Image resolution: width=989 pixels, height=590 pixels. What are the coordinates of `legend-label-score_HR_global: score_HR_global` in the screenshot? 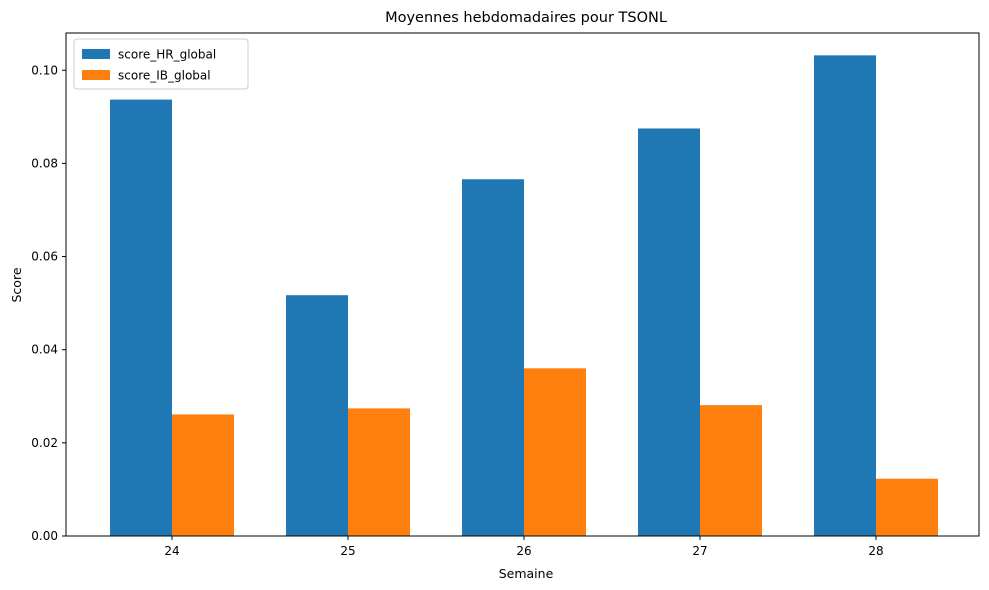 It's located at (167, 55).